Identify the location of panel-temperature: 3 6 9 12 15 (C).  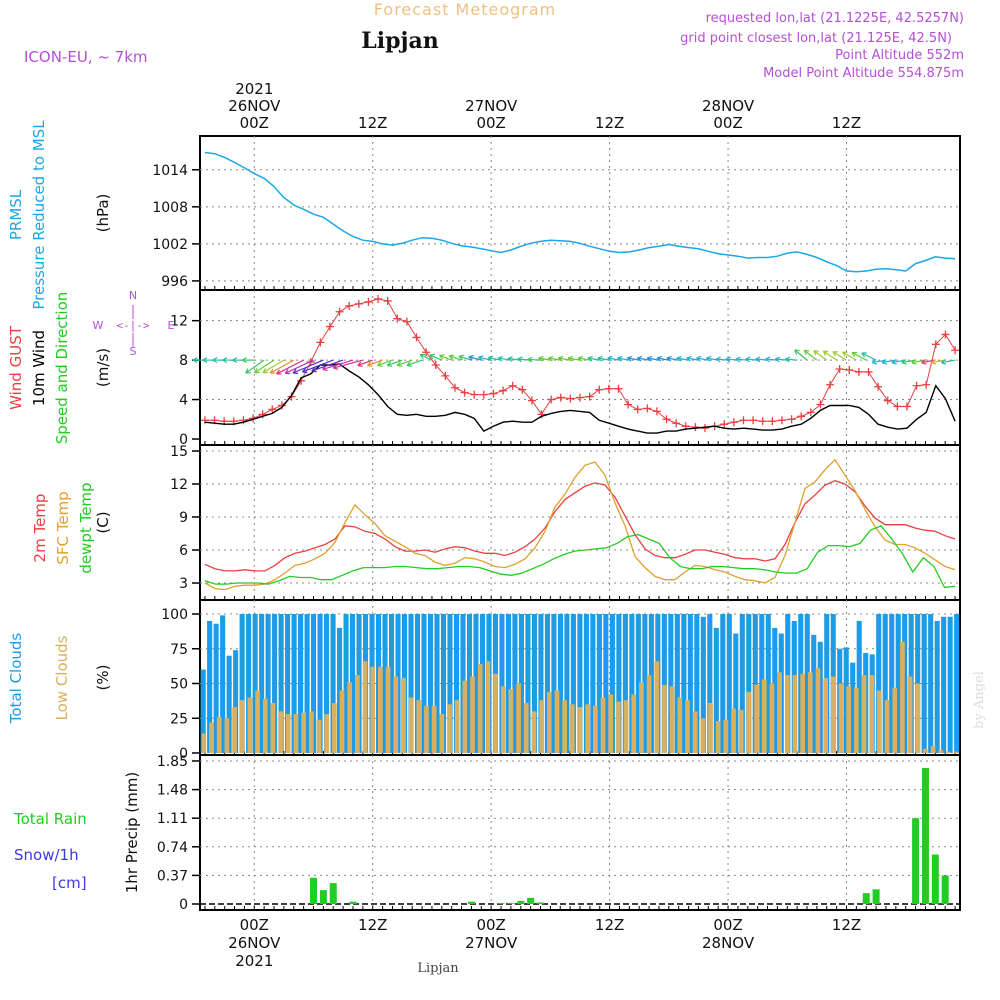
(527, 522).